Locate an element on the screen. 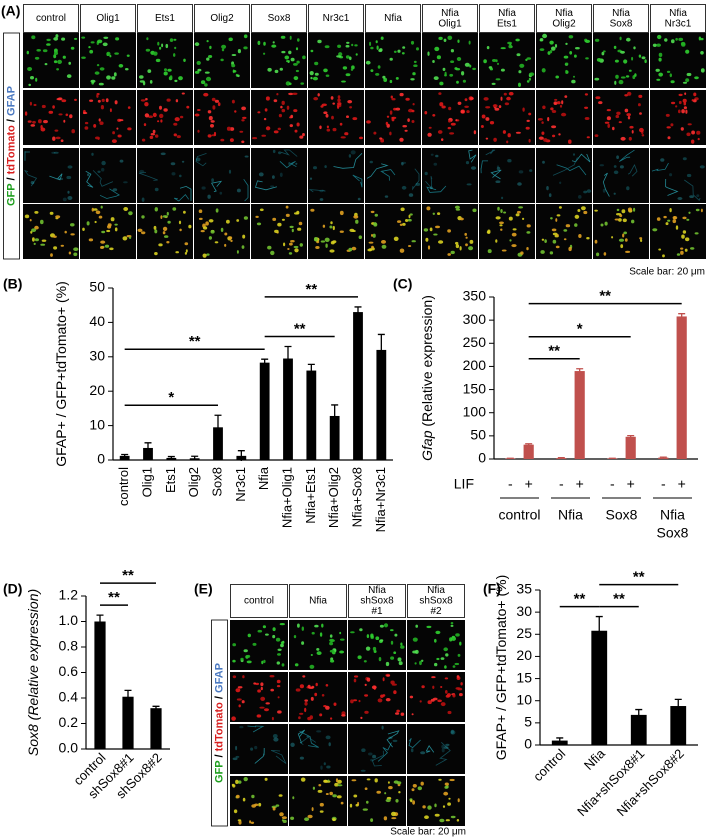 This screenshot has height=839, width=709. column-header-box is located at coordinates (336, 18).